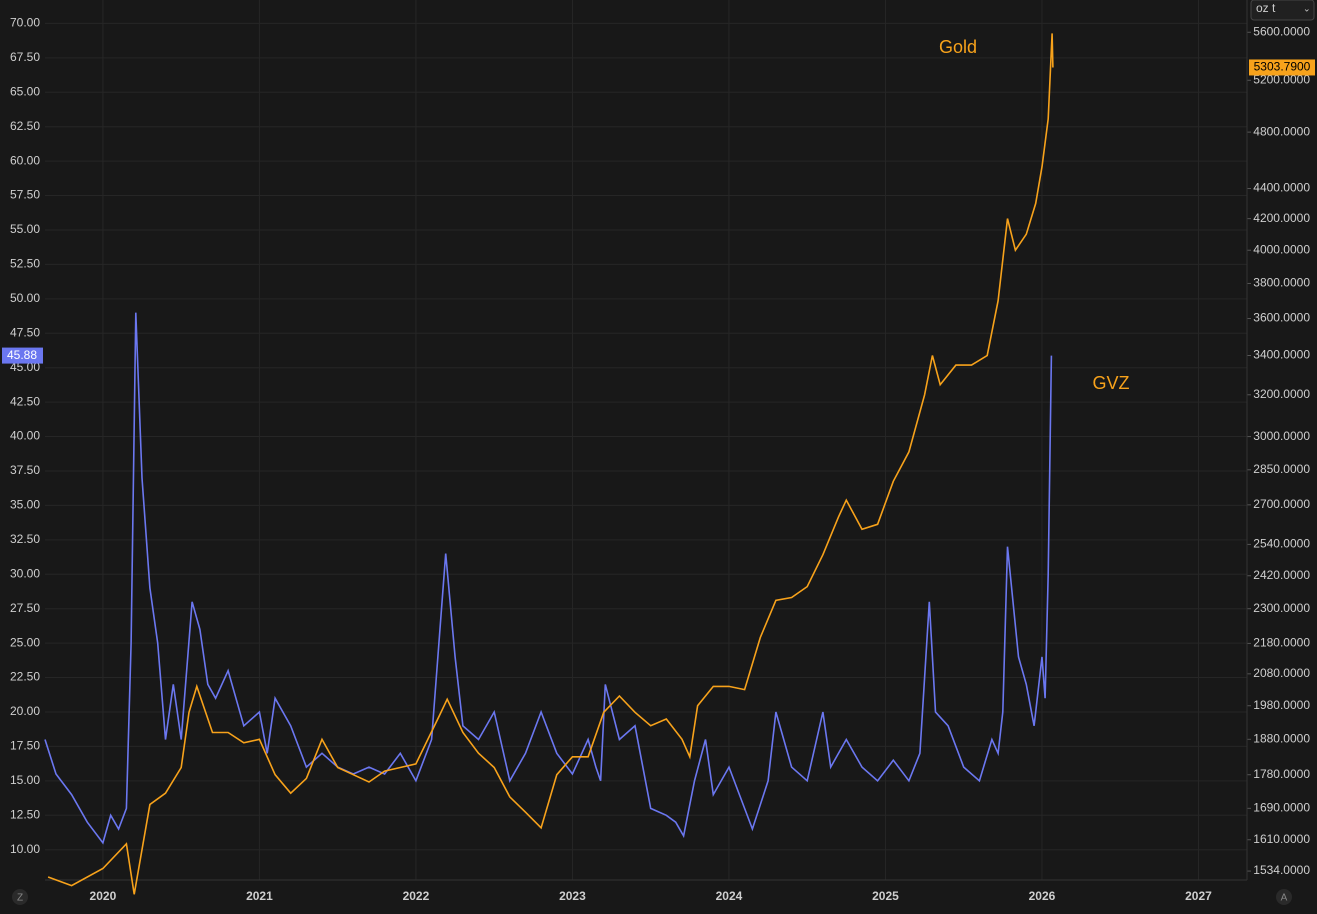  What do you see at coordinates (885, 896) in the screenshot?
I see `x-tick-label: 2025` at bounding box center [885, 896].